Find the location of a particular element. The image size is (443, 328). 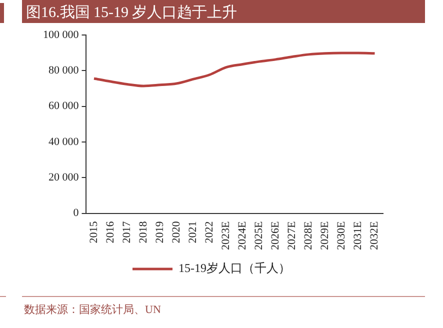

x-tick-label: 2030E is located at coordinates (342, 235).